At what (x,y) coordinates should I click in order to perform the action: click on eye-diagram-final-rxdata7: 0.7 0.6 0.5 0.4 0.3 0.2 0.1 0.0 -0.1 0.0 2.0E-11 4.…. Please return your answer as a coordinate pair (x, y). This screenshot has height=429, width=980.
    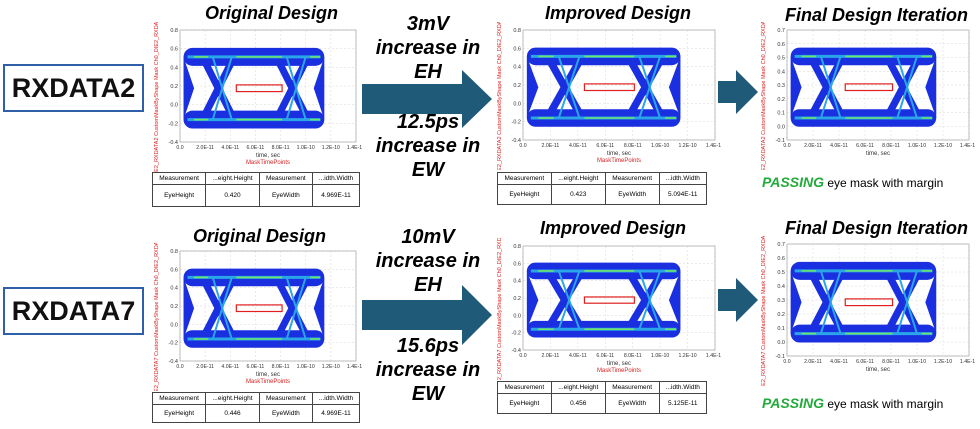
    Looking at the image, I should click on (866, 311).